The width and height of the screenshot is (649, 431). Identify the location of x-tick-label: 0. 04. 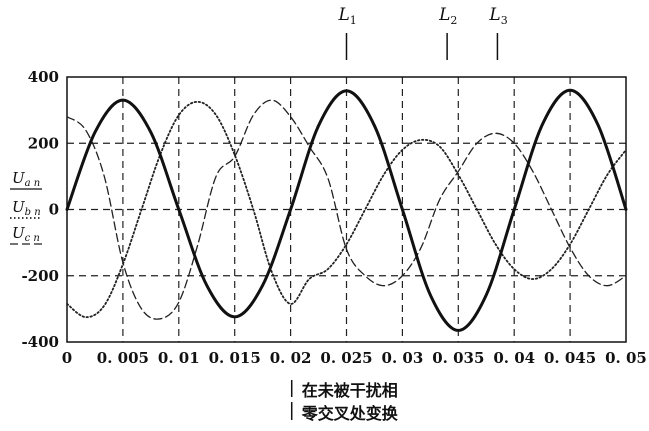
(514, 358).